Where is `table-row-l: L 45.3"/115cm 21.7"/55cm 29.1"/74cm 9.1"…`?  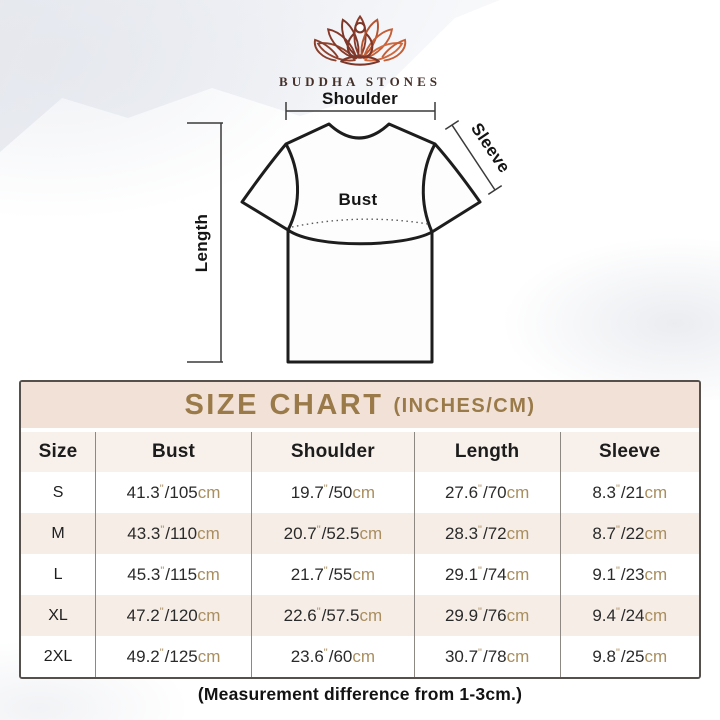
table-row-l: L 45.3"/115cm 21.7"/55cm 29.1"/74cm 9.1"… is located at coordinates (360, 574).